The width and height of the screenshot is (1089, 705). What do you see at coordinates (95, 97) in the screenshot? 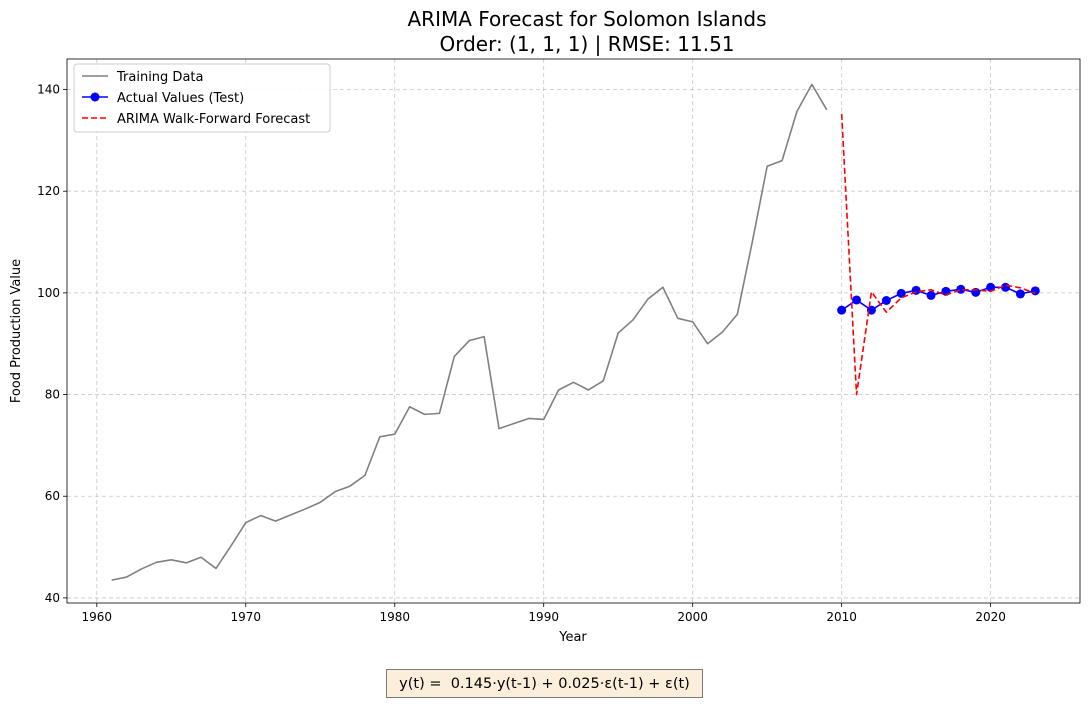
I see `legend-marker-actual` at bounding box center [95, 97].